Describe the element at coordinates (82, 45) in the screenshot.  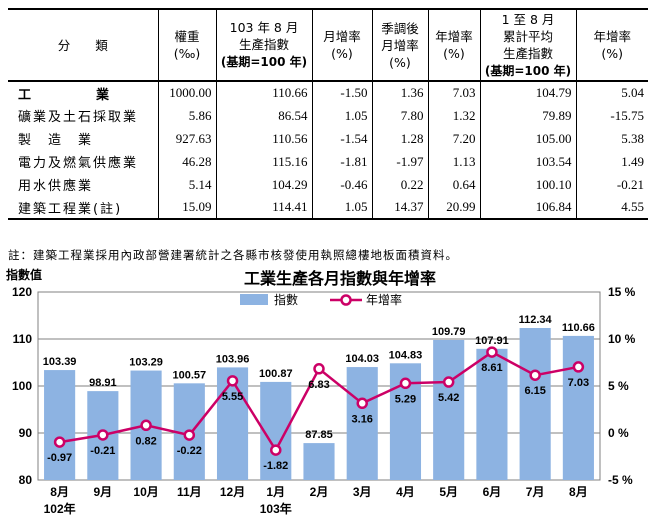
I see `header-category: 分 類` at that location.